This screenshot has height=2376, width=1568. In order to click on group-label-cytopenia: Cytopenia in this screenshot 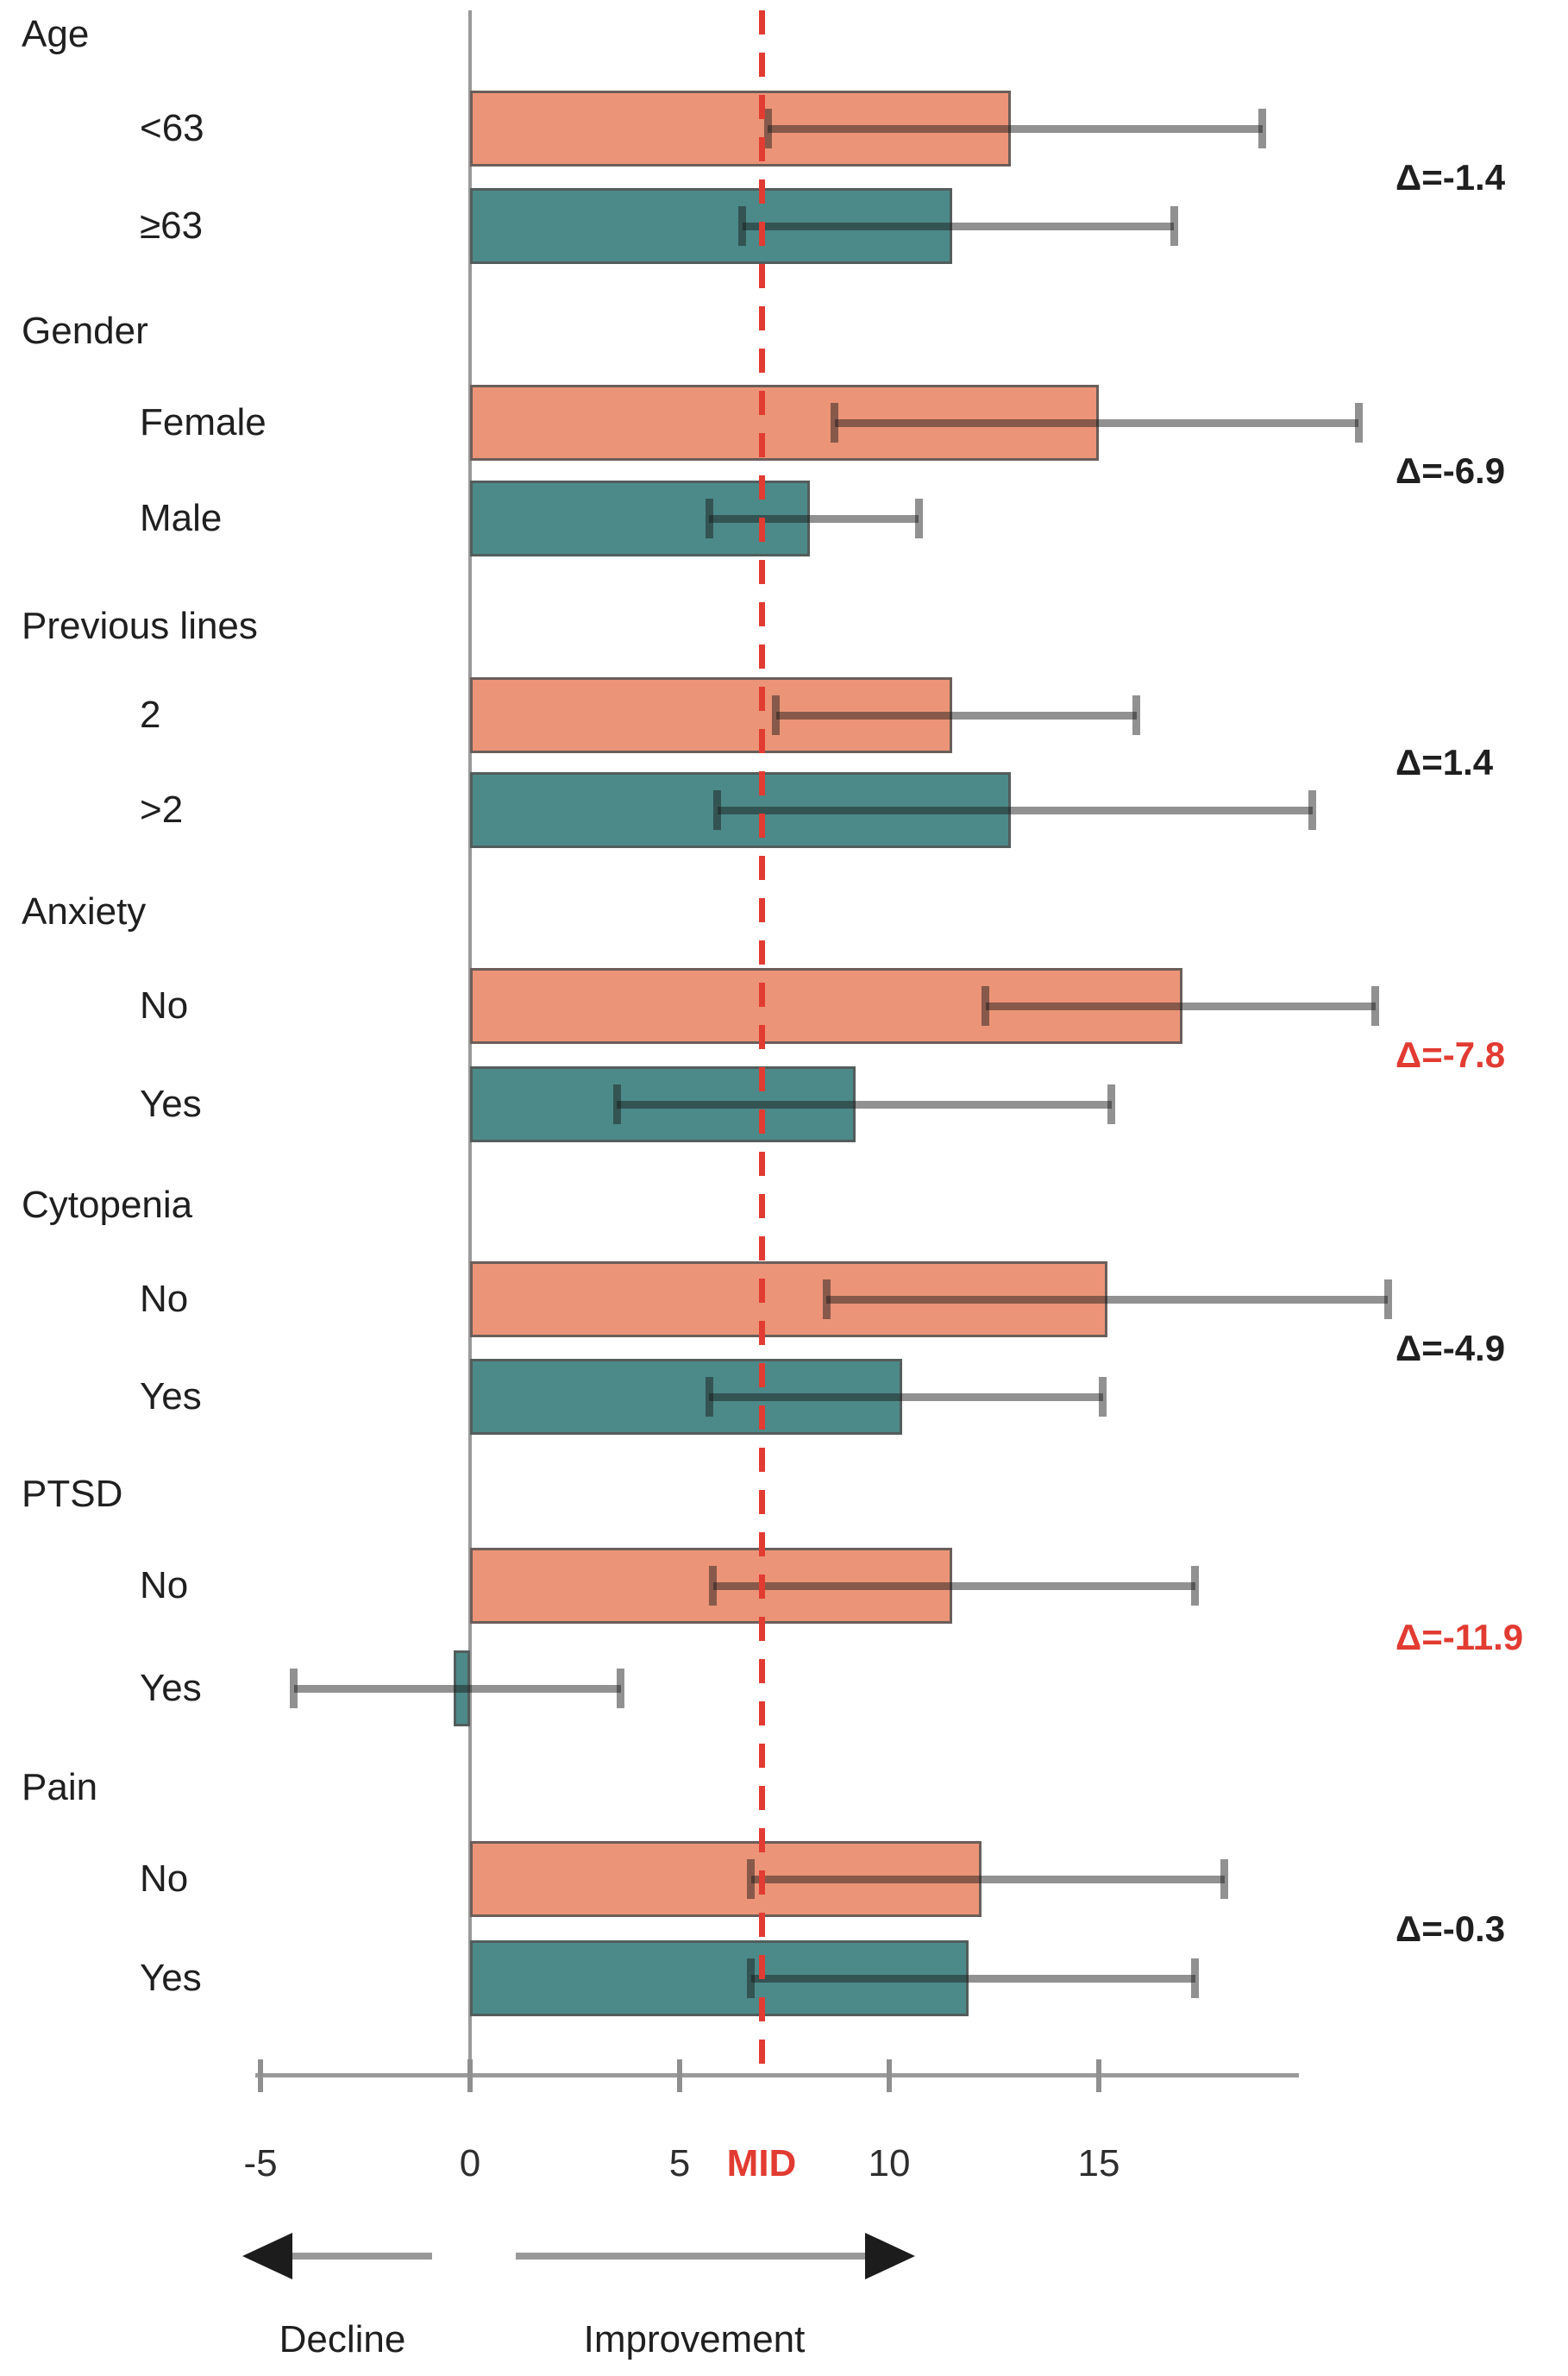, I will do `click(107, 1205)`.